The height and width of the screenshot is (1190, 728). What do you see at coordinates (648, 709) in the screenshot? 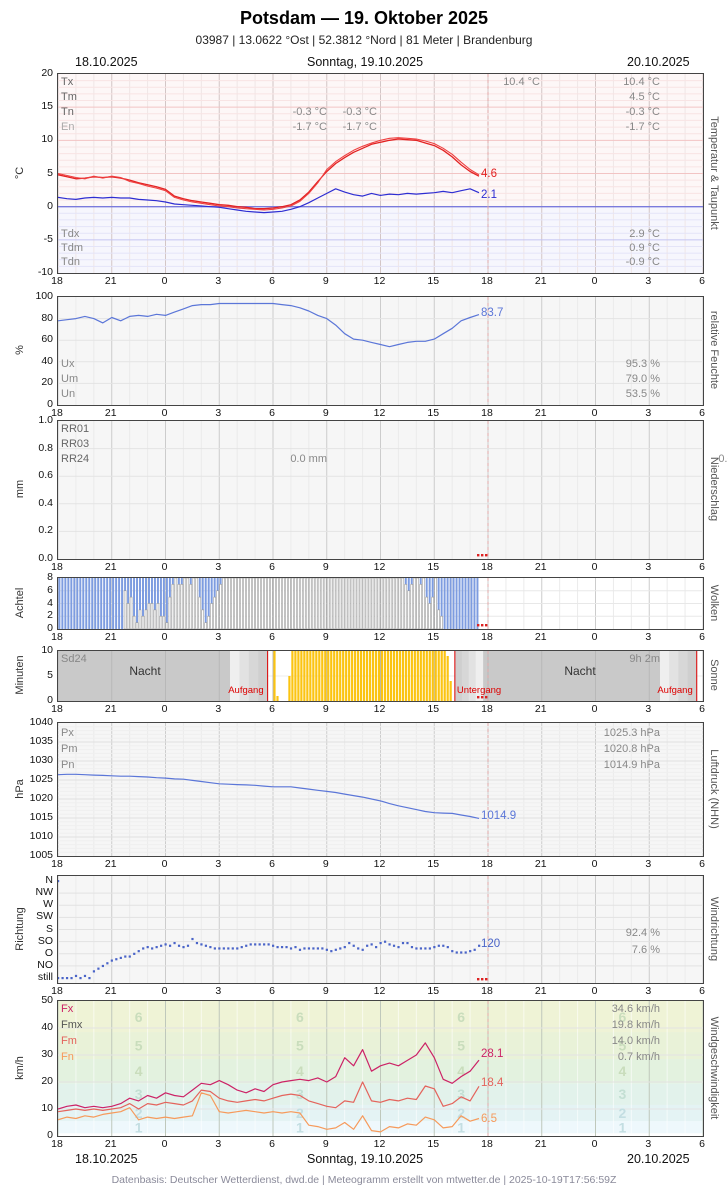
I see `x-tick-sun: 3` at bounding box center [648, 709].